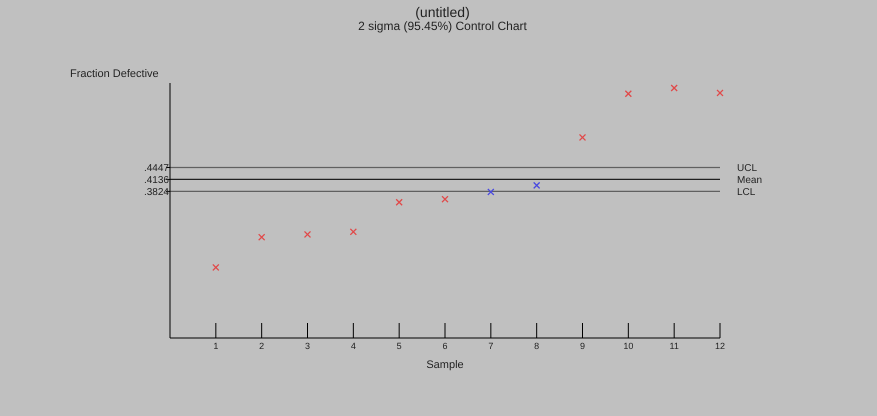 The width and height of the screenshot is (877, 416). I want to click on x-tick-label: 8, so click(537, 346).